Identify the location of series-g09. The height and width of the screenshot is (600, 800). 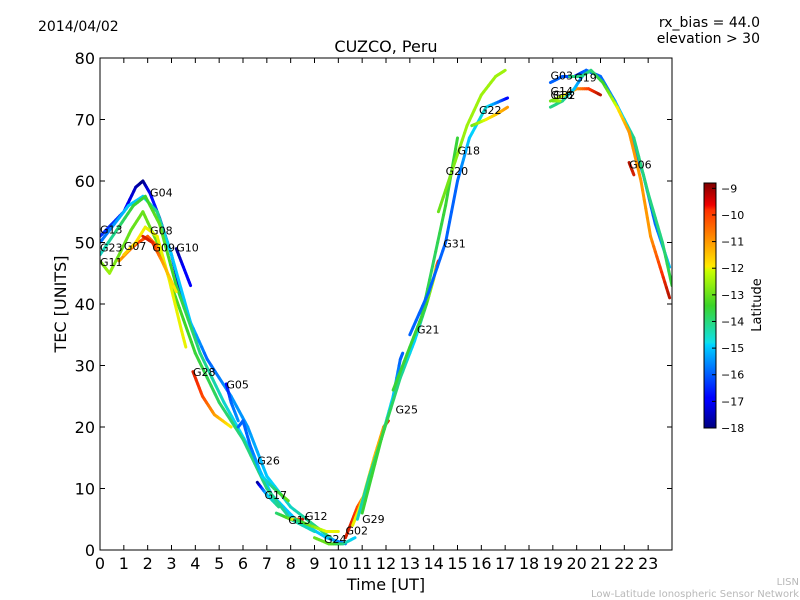
(159, 264).